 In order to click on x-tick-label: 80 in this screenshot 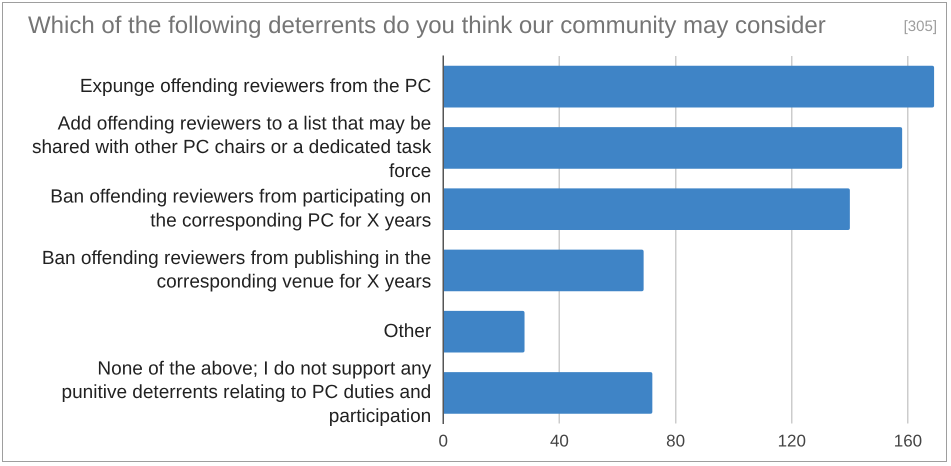, I will do `click(676, 440)`.